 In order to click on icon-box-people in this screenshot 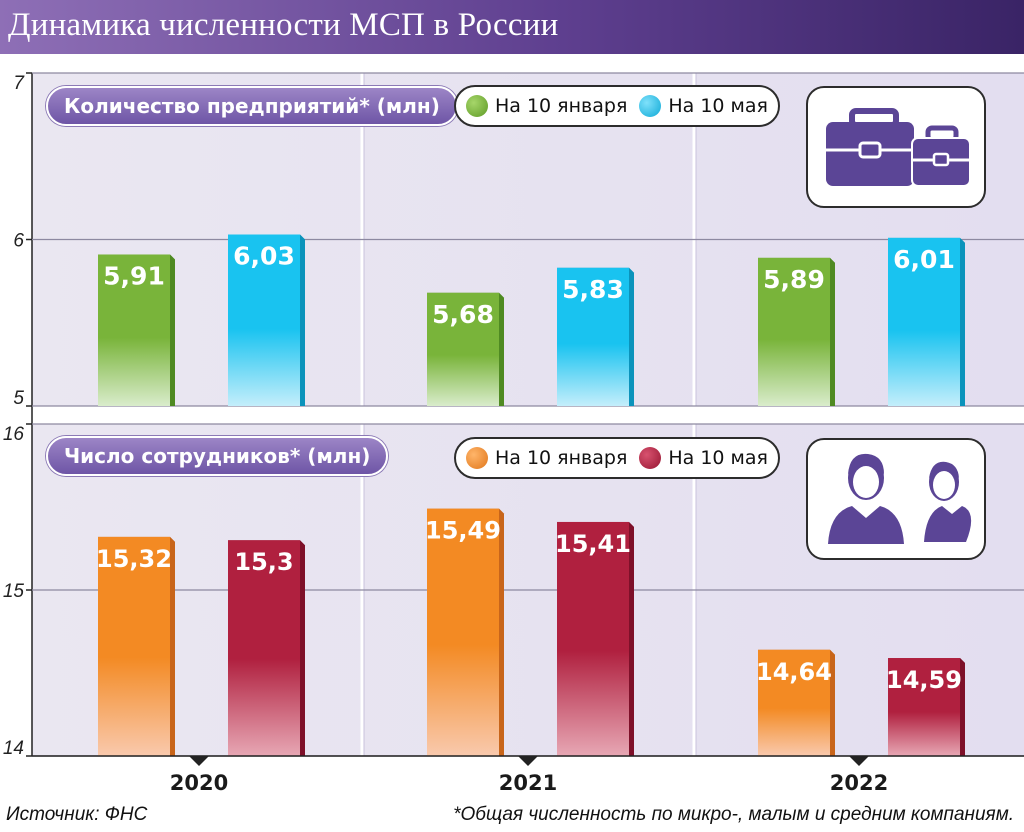, I will do `click(896, 499)`.